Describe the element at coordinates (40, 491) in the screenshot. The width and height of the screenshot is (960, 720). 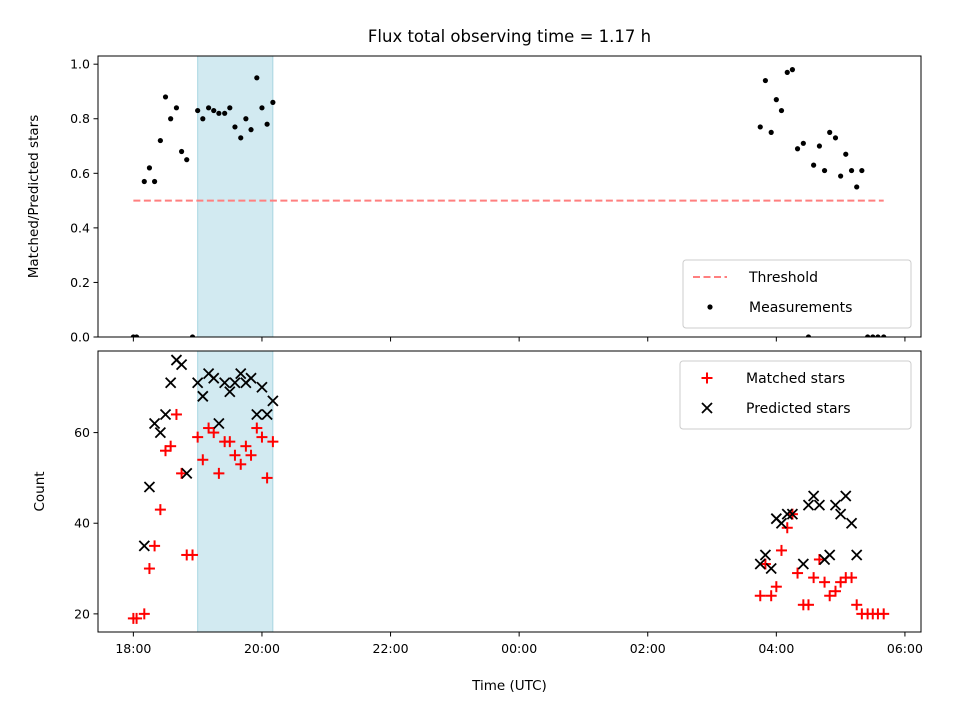
I see `y-axis-label: Count` at that location.